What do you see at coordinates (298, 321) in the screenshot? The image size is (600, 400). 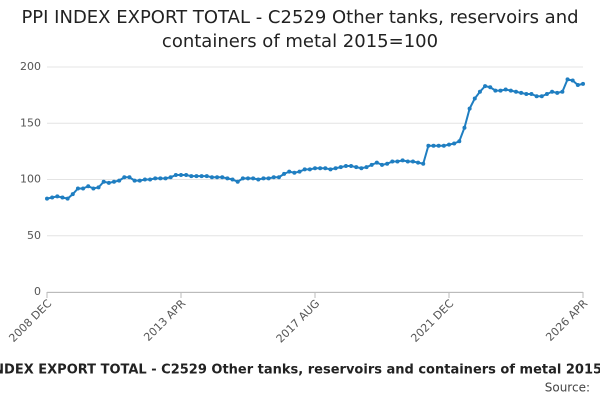 I see `x-tick-label: 2017 AUG` at bounding box center [298, 321].